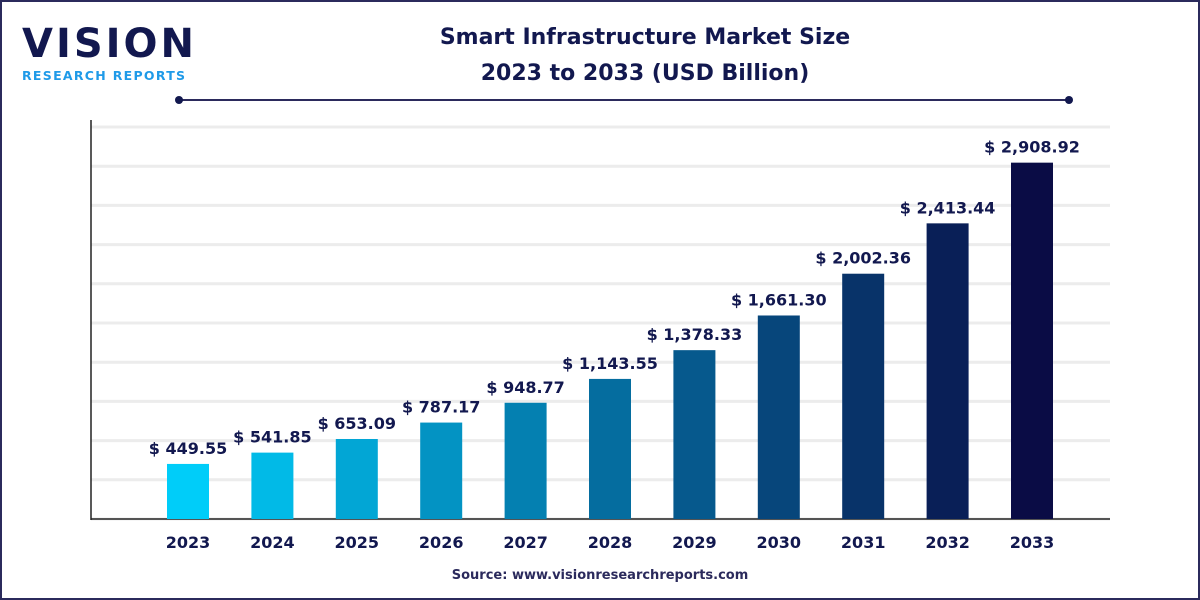  What do you see at coordinates (779, 542) in the screenshot?
I see `x-tick-label-2030: 2030` at bounding box center [779, 542].